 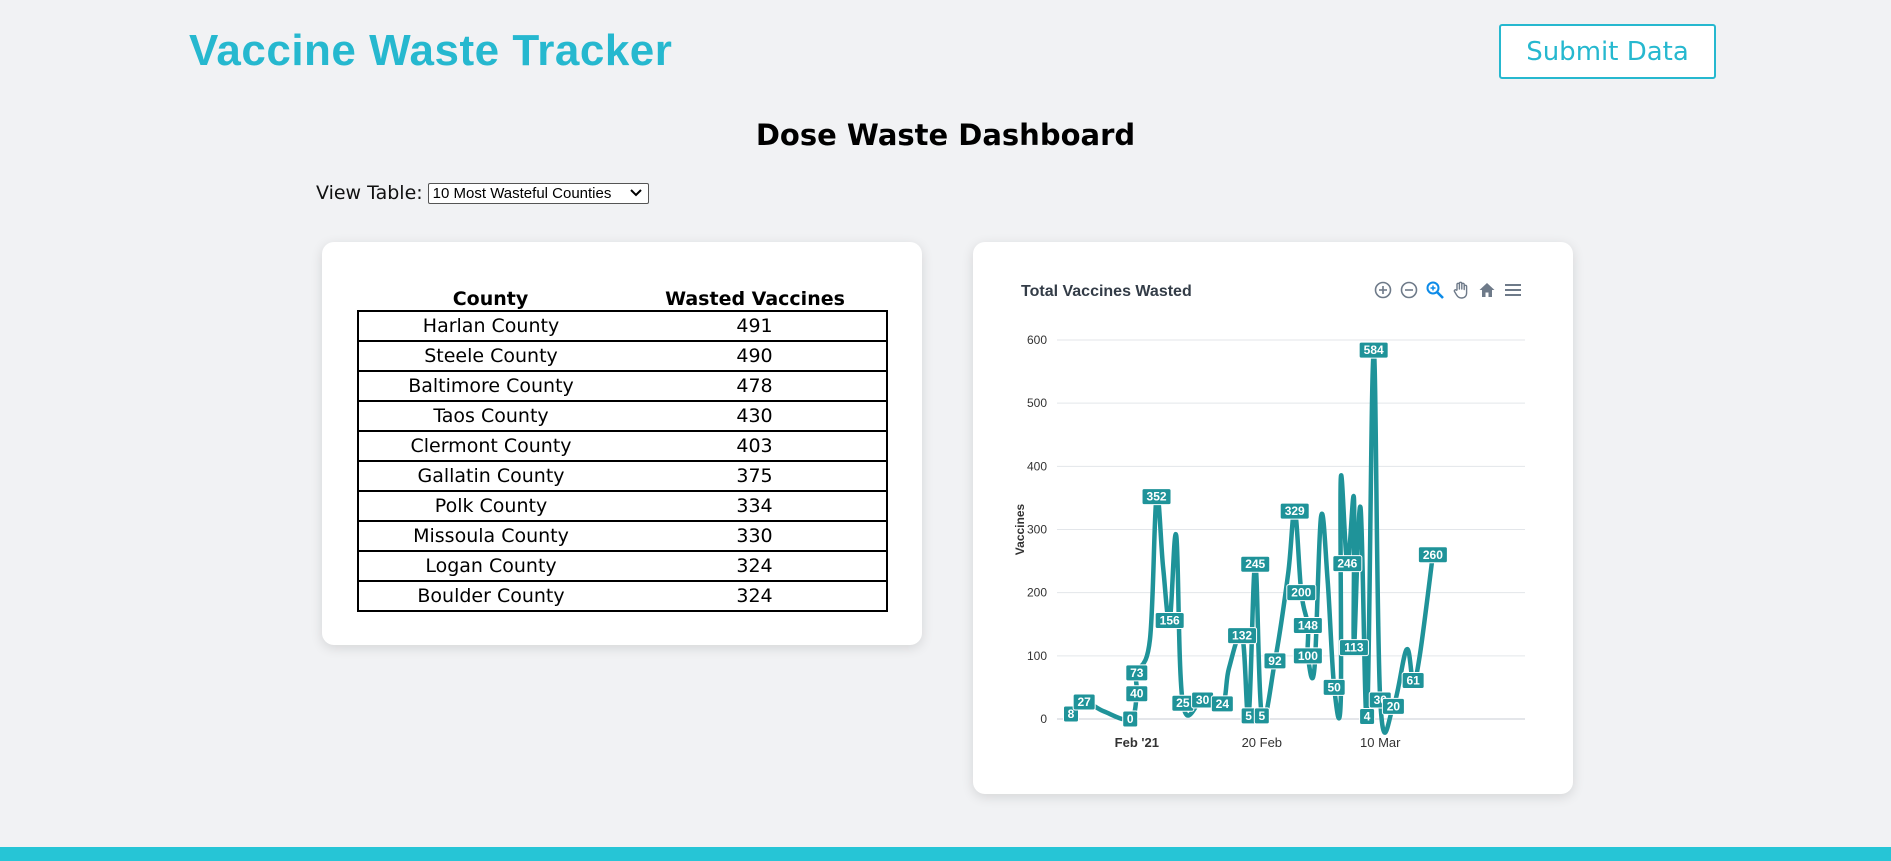 What do you see at coordinates (1448, 290) in the screenshot?
I see `chart-toolbar` at bounding box center [1448, 290].